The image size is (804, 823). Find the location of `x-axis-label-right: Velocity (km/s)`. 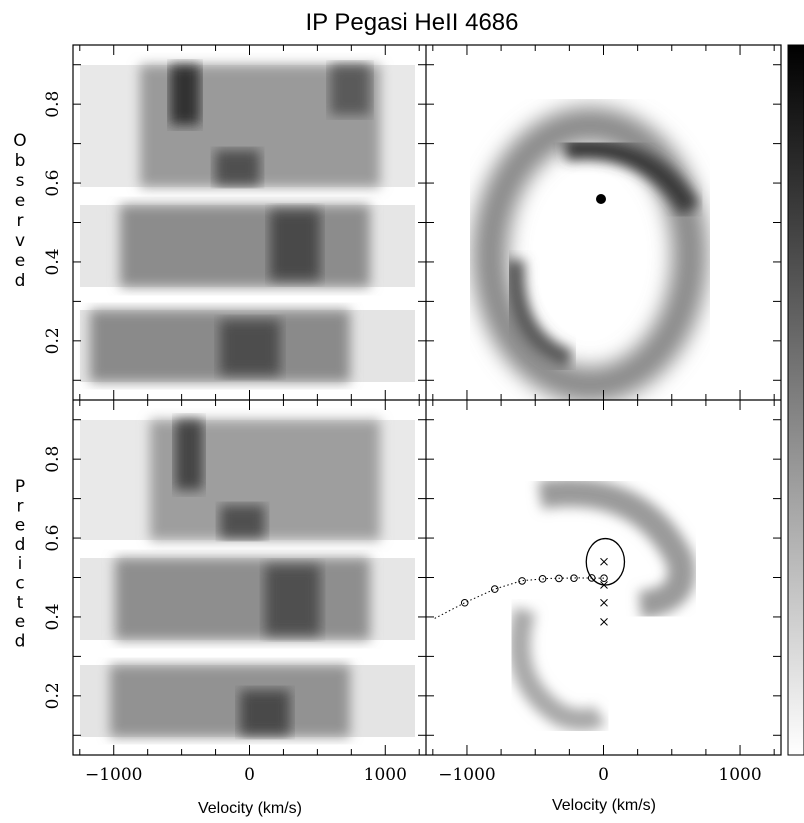

x-axis-label-right: Velocity (km/s) is located at coordinates (604, 805).